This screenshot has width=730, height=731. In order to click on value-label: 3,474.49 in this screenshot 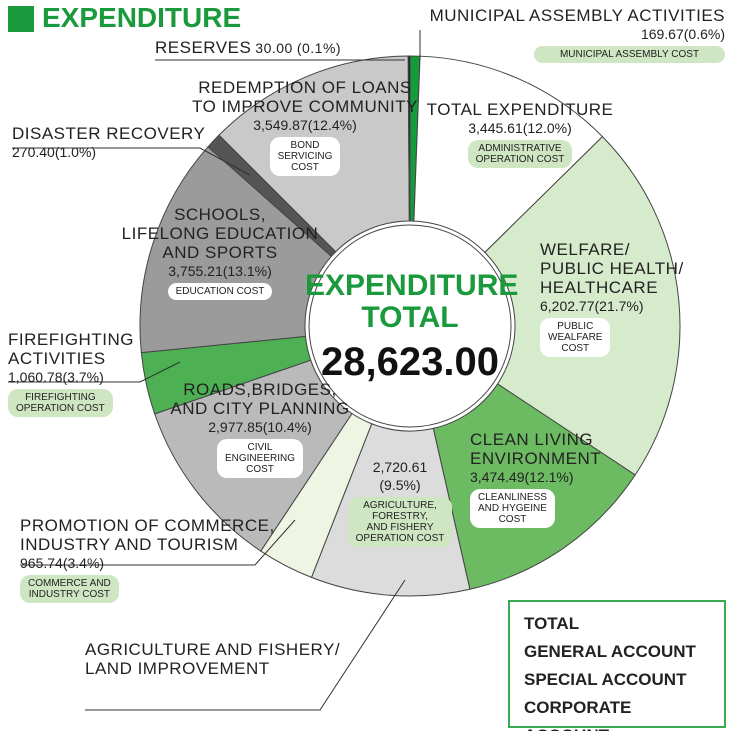, I will do `click(497, 477)`.